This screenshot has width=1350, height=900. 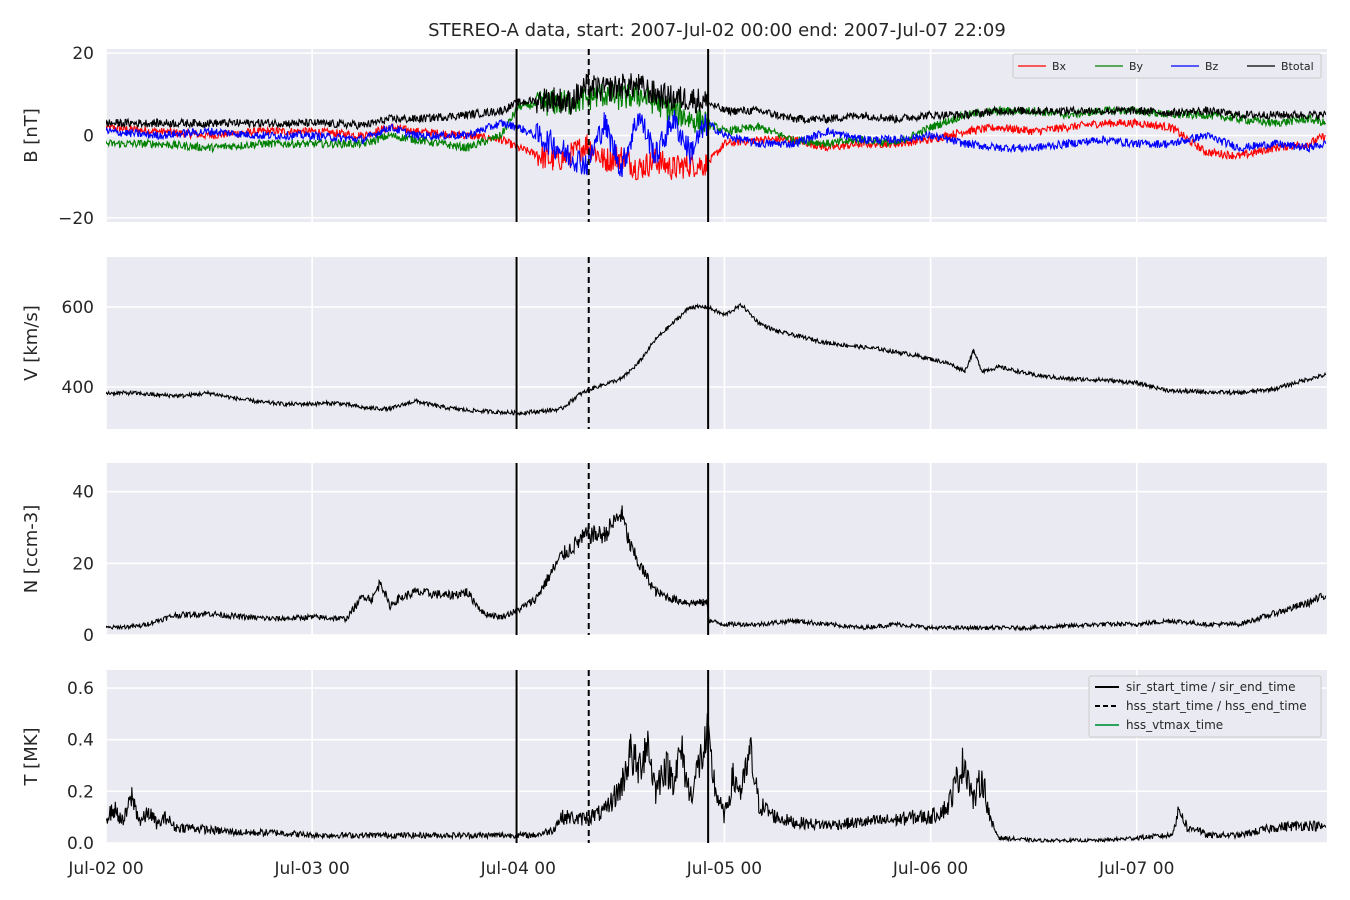 I want to click on x-tick-label: Jul-06 00, so click(x=930, y=869).